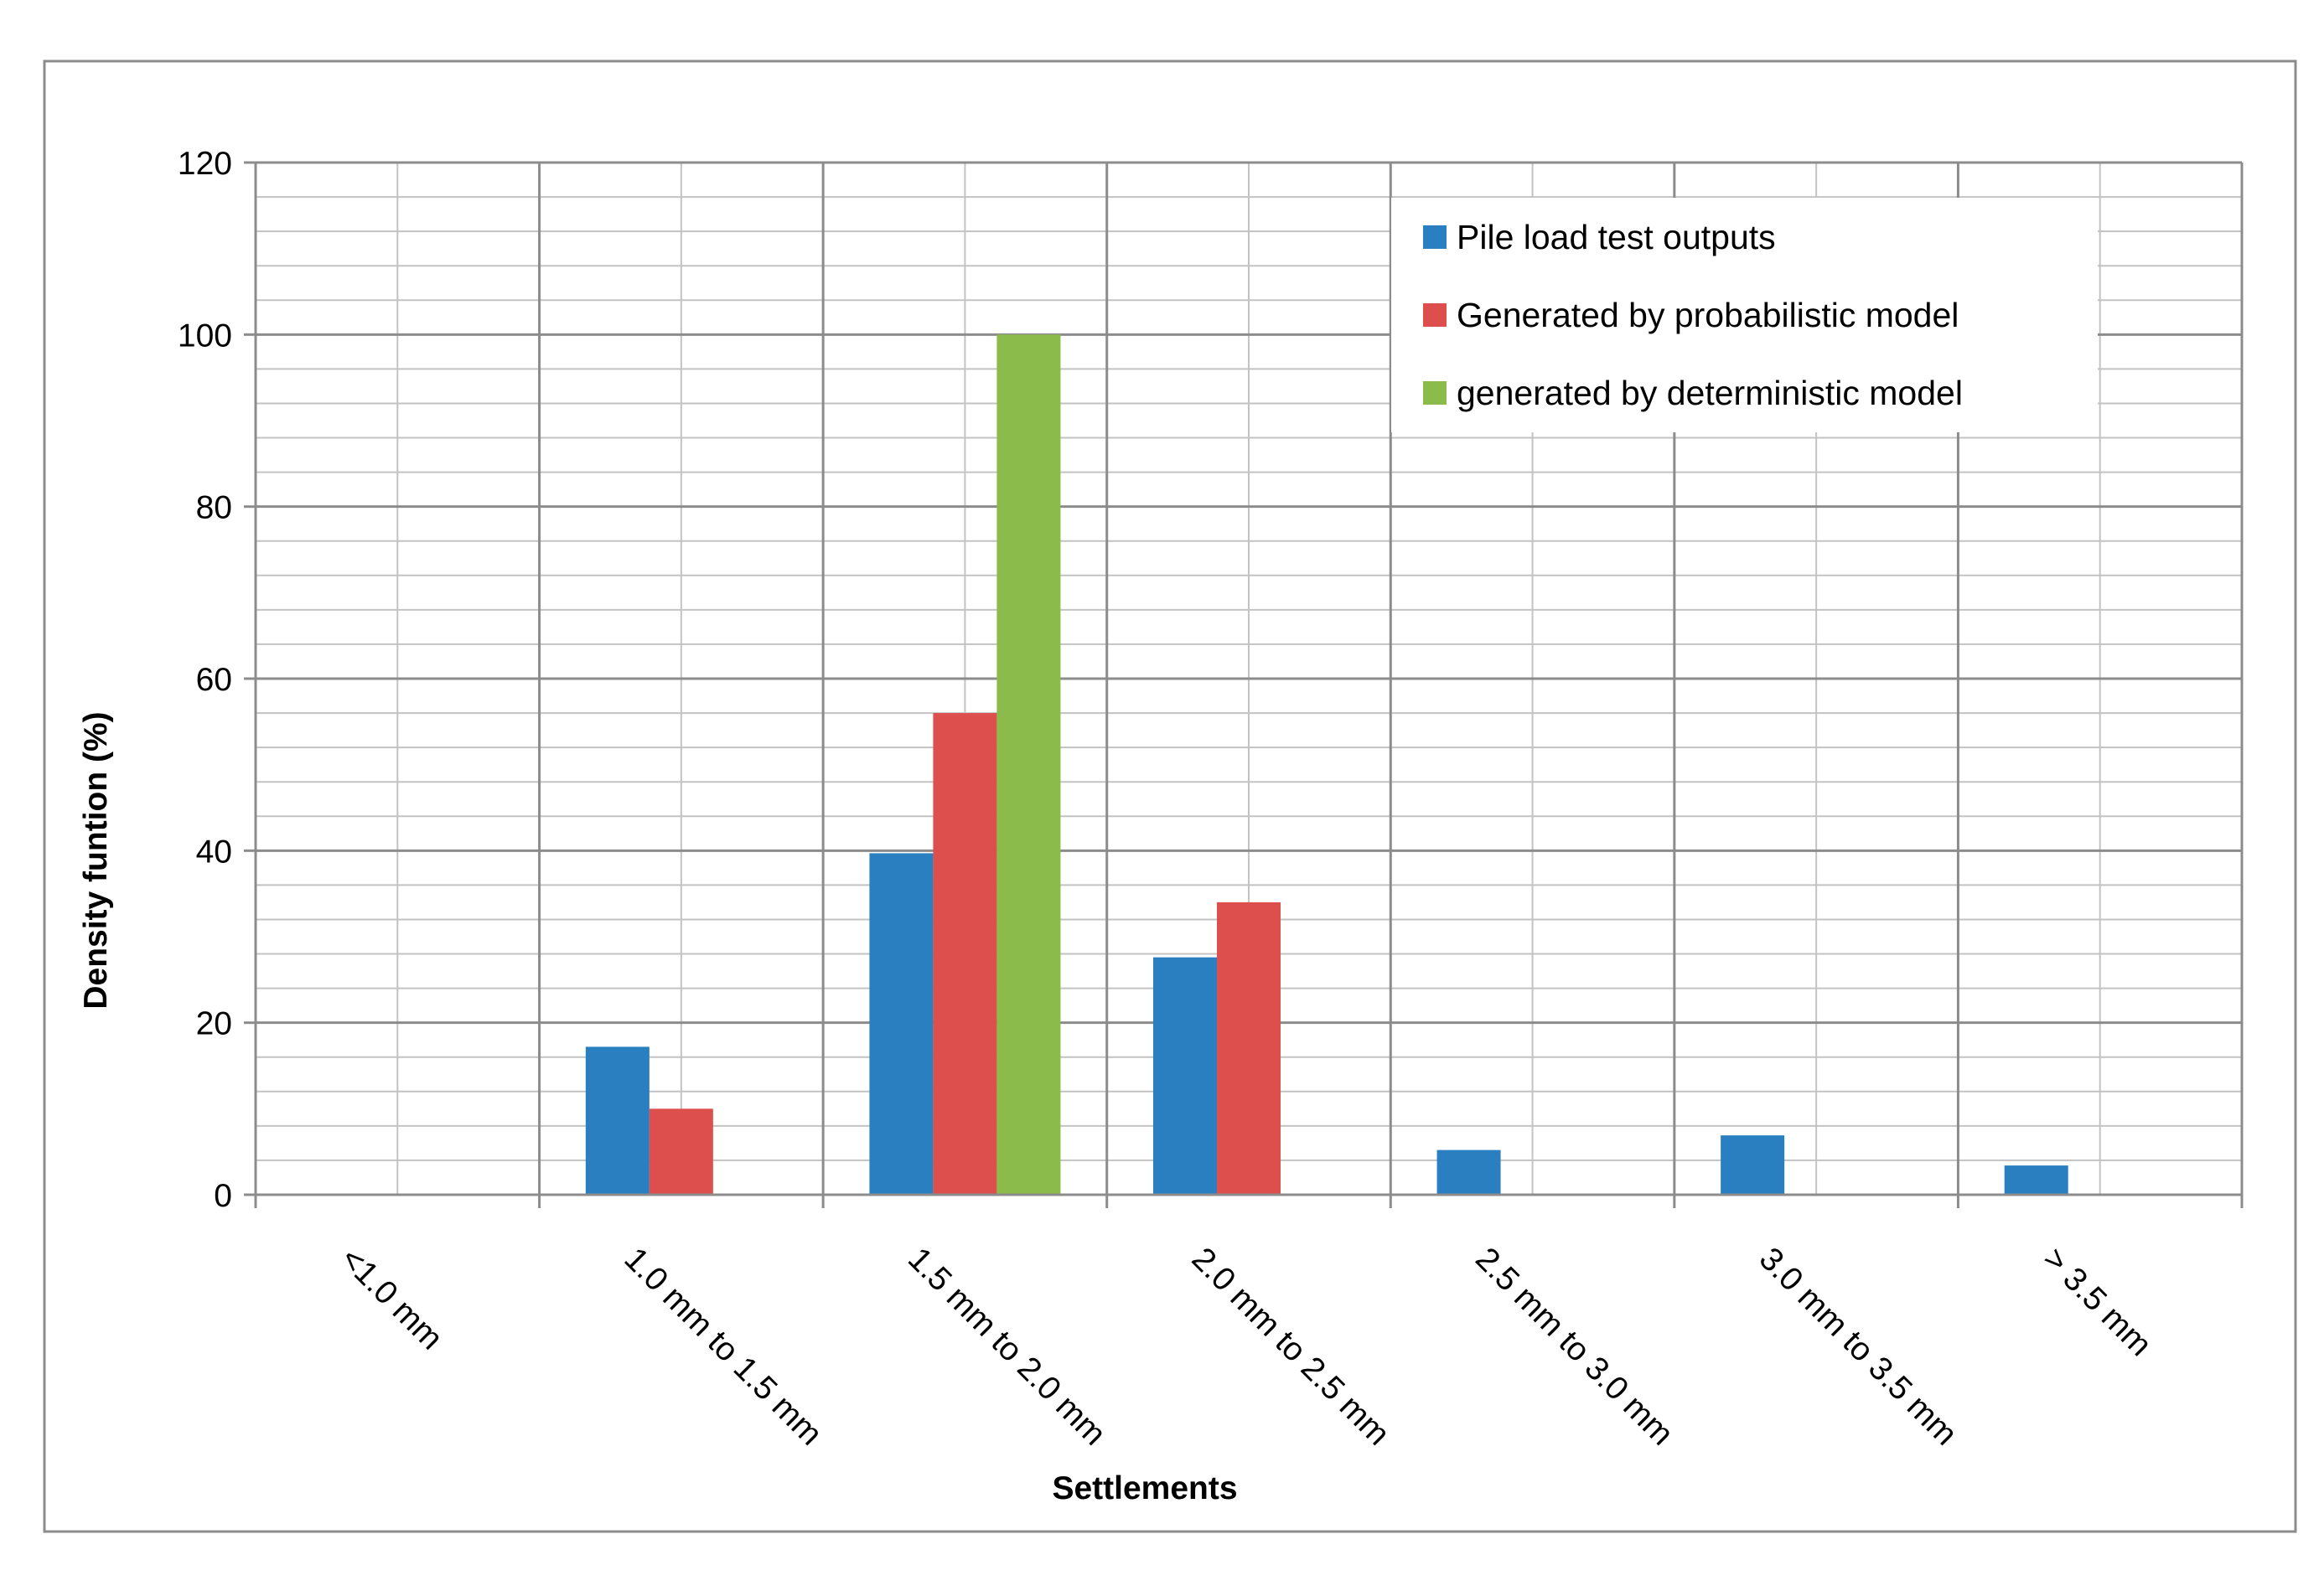 Image resolution: width=2324 pixels, height=1586 pixels. Describe the element at coordinates (1708, 315) in the screenshot. I see `legend-label: Generated by probabilistic model` at that location.